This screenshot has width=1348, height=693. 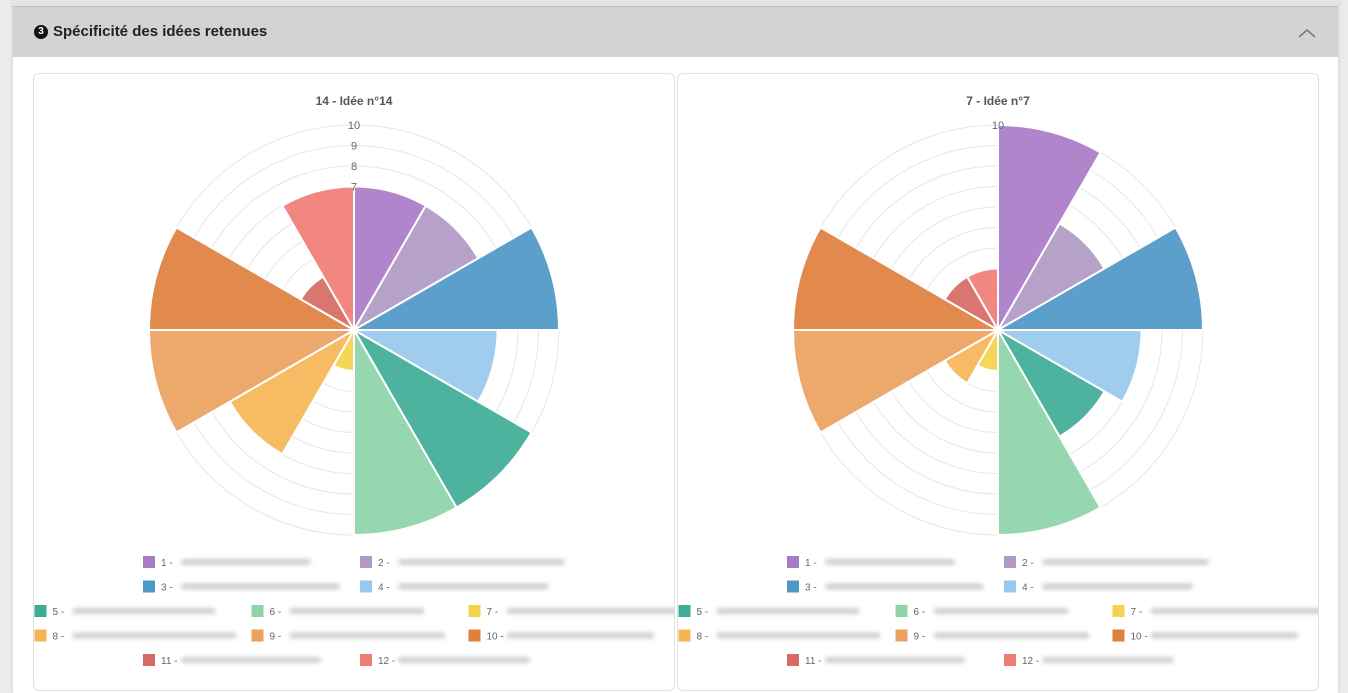 What do you see at coordinates (920, 612) in the screenshot?
I see `legend-label: 6 -` at bounding box center [920, 612].